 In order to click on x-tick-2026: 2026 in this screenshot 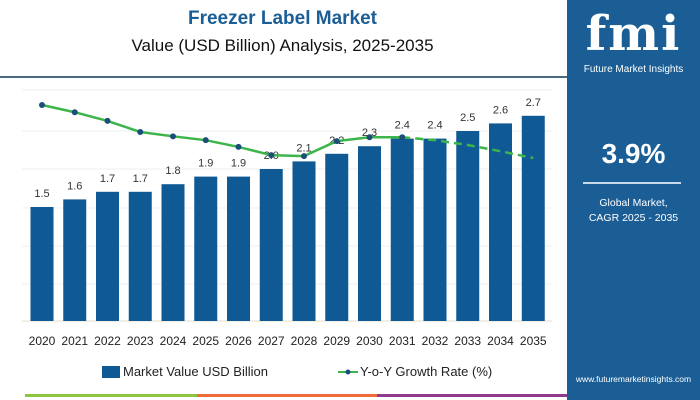, I will do `click(238, 341)`.